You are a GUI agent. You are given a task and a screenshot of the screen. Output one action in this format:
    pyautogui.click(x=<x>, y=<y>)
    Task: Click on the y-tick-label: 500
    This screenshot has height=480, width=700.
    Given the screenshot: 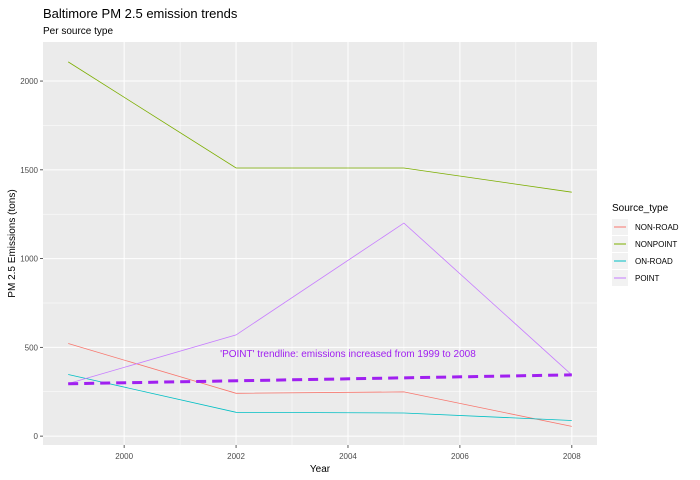 What is the action you would take?
    pyautogui.click(x=32, y=347)
    